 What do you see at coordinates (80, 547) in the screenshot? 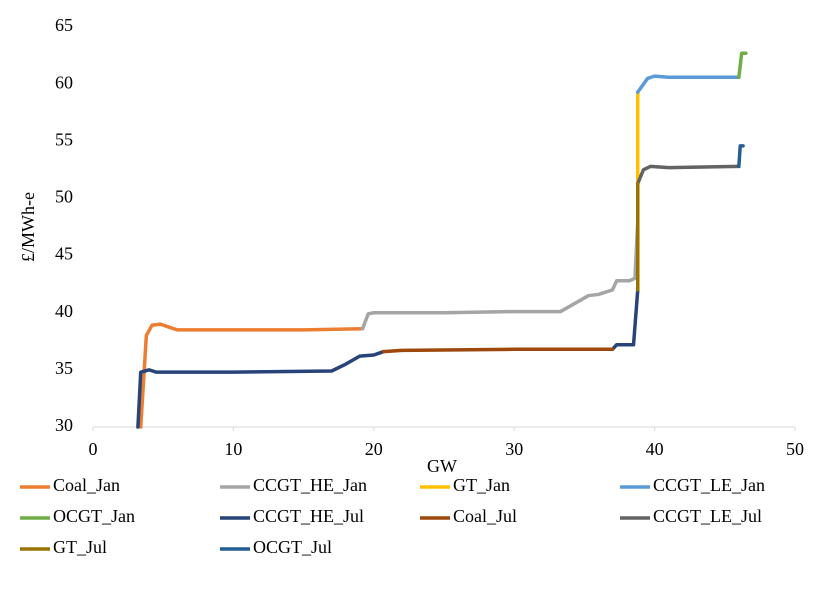
I see `legend-label: GT_Jul` at bounding box center [80, 547].